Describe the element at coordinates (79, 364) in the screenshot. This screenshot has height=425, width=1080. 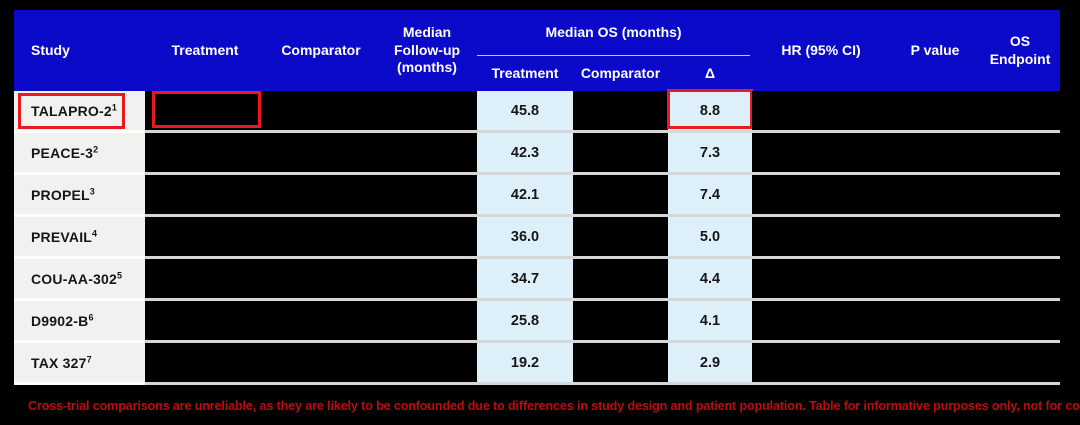
I see `study-cell: TAX 3277` at that location.